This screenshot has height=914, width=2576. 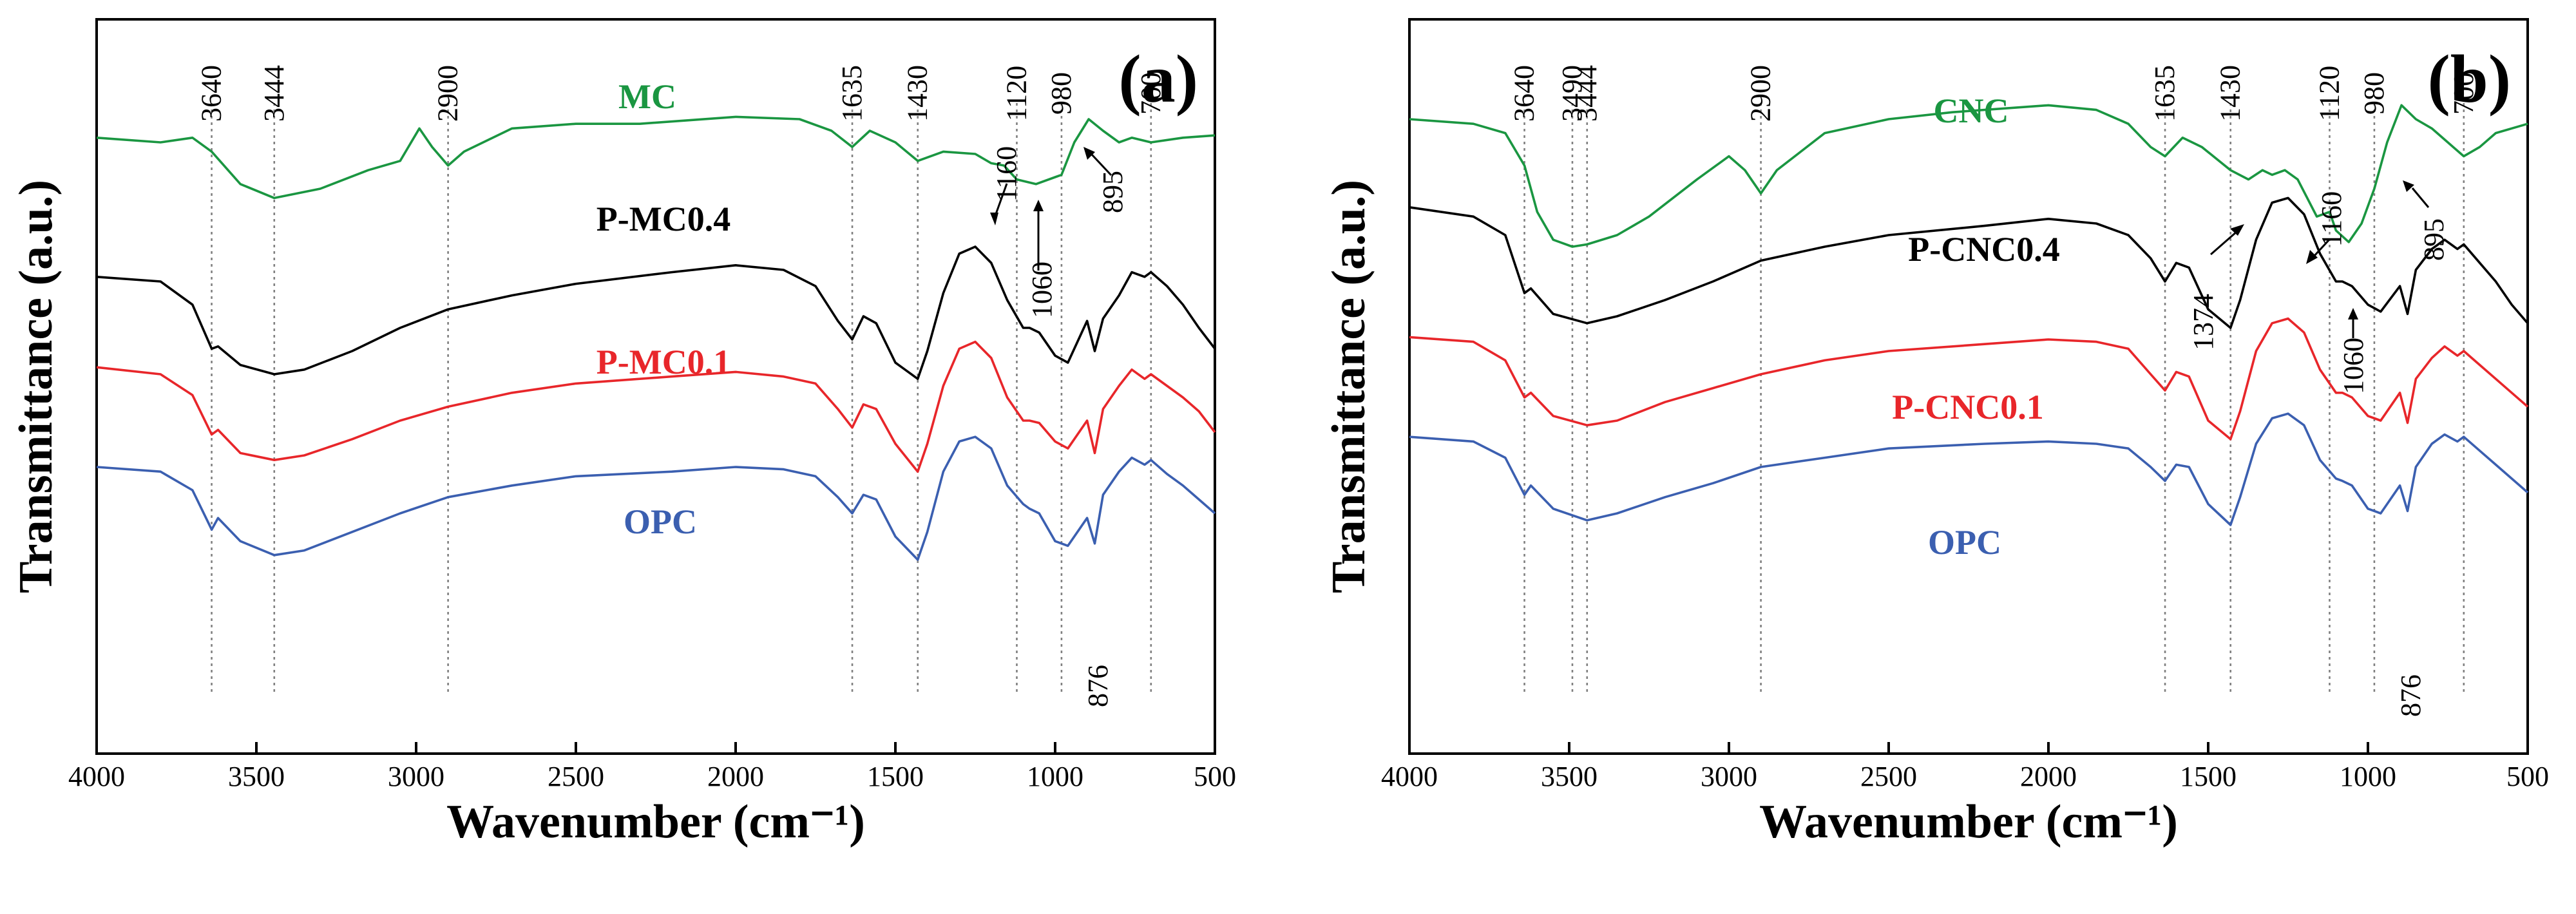 What do you see at coordinates (647, 97) in the screenshot?
I see `series-label-mc: MC` at bounding box center [647, 97].